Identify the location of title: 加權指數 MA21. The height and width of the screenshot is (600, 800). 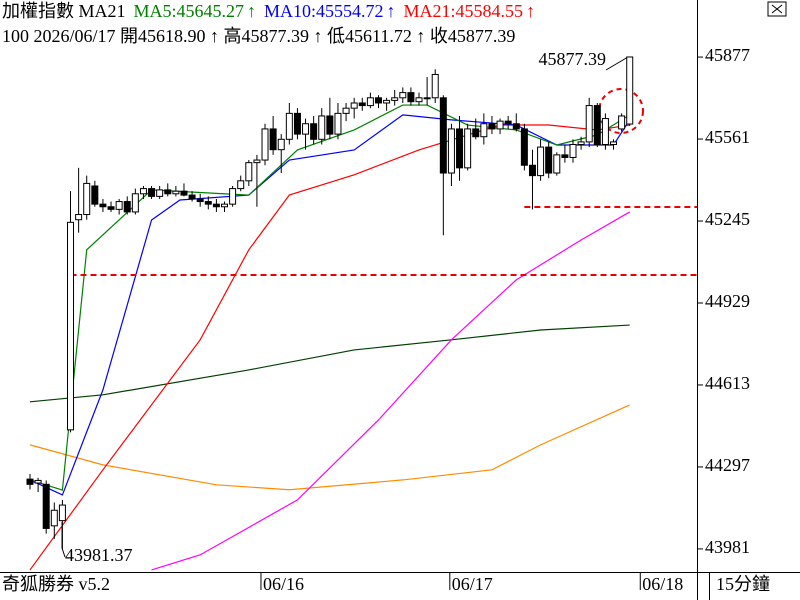
(64, 11).